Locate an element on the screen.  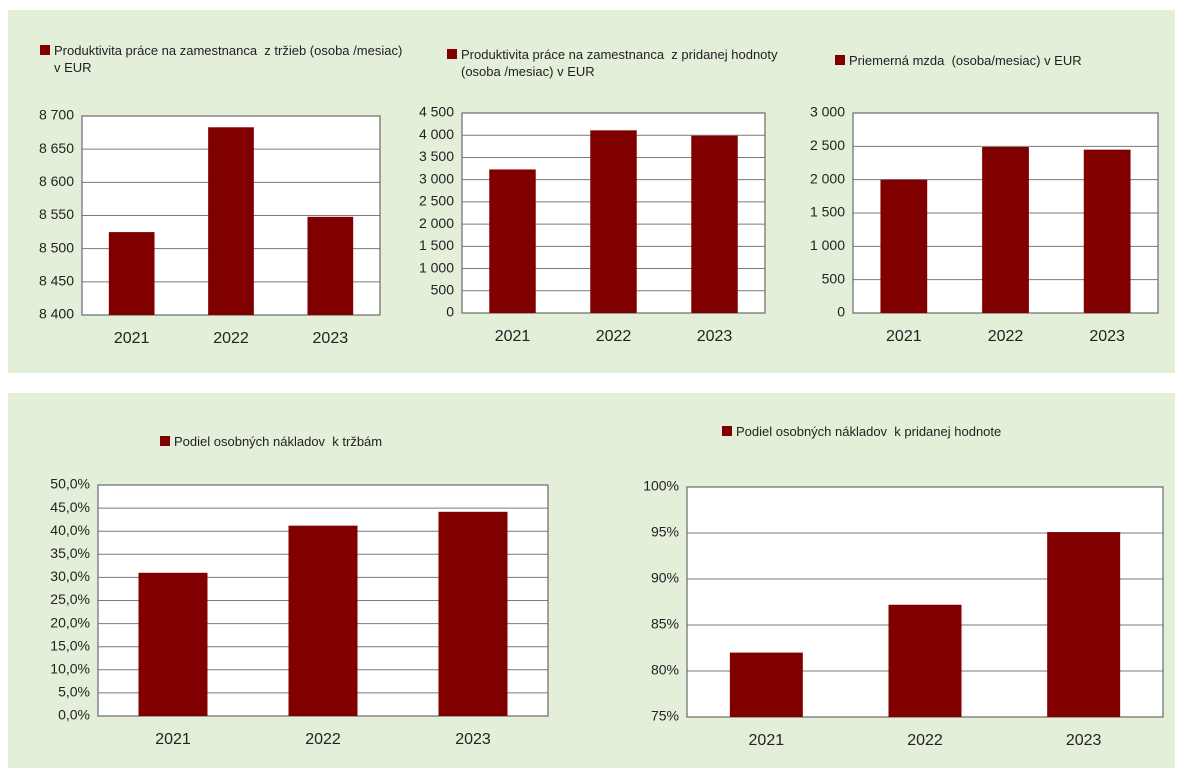
y-tick-label: 30,0% is located at coordinates (70, 576).